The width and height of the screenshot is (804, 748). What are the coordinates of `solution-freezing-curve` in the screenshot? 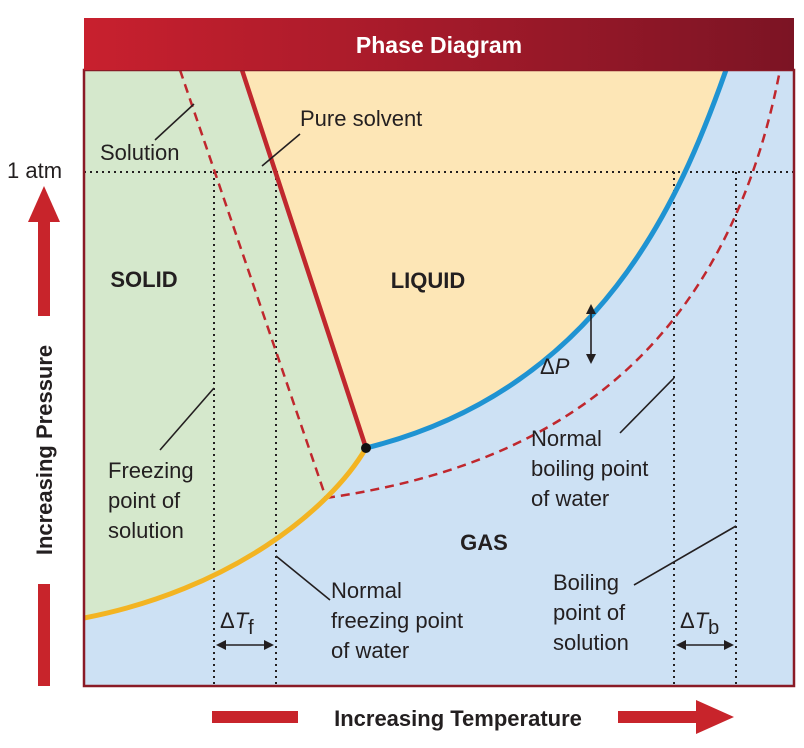 It's located at (253, 284).